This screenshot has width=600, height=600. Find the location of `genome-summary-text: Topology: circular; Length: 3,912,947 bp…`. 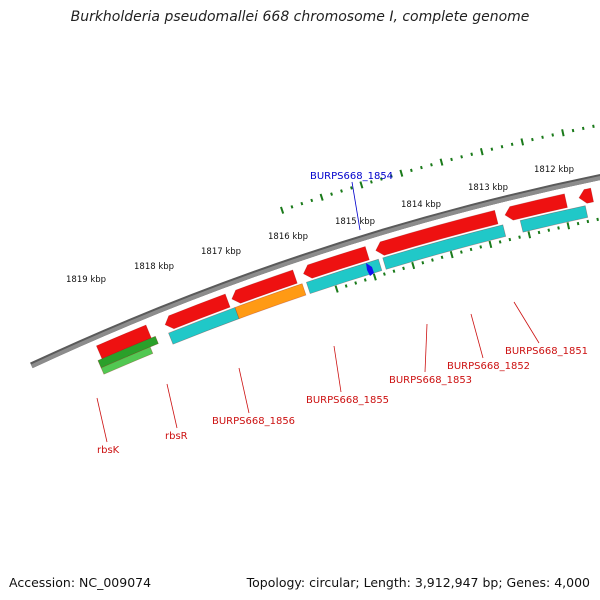

genome-summary-text: Topology: circular; Length: 3,912,947 bp… is located at coordinates (418, 582).